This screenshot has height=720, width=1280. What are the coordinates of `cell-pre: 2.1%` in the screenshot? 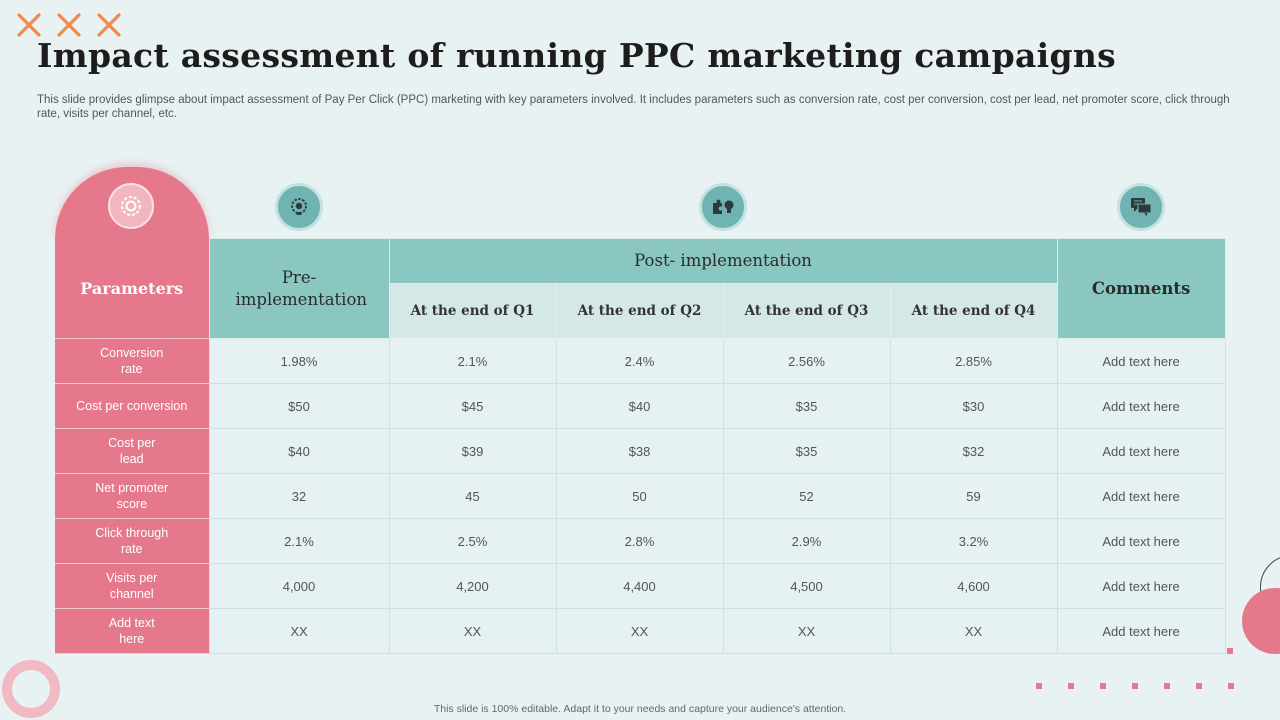 It's located at (299, 541).